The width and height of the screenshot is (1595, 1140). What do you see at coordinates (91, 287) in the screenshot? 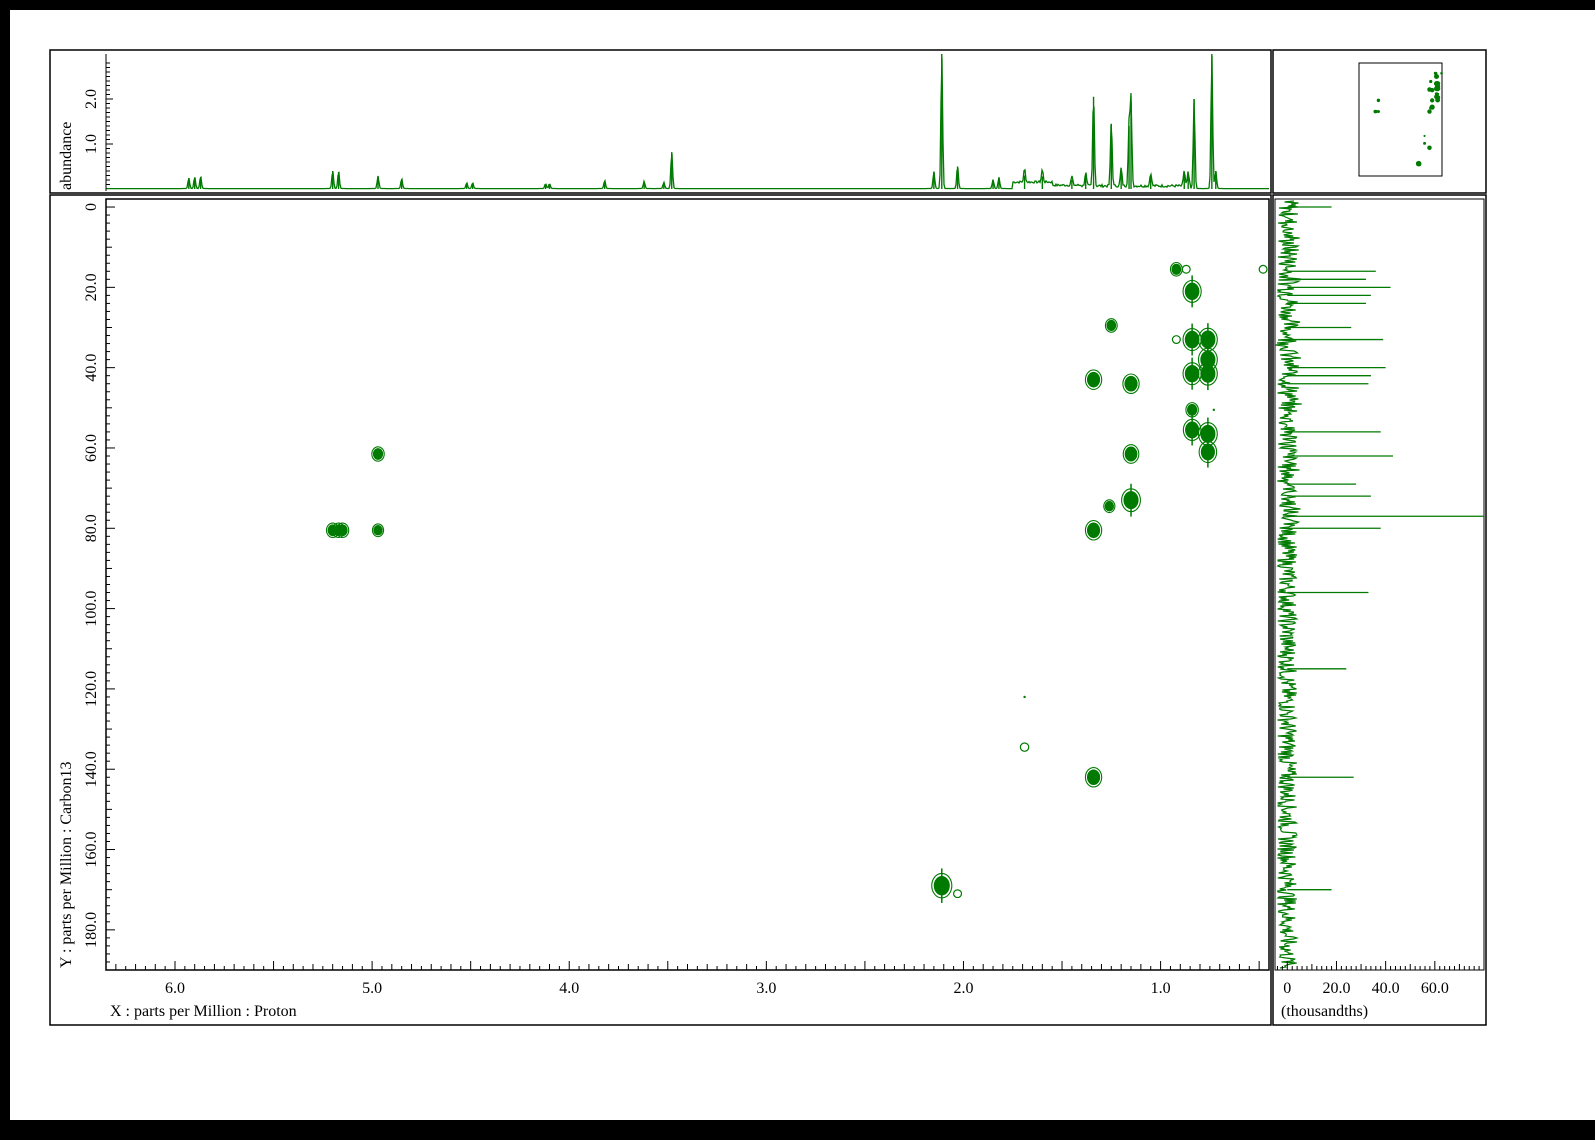
I see `y-tick-label: 20.0` at bounding box center [91, 287].